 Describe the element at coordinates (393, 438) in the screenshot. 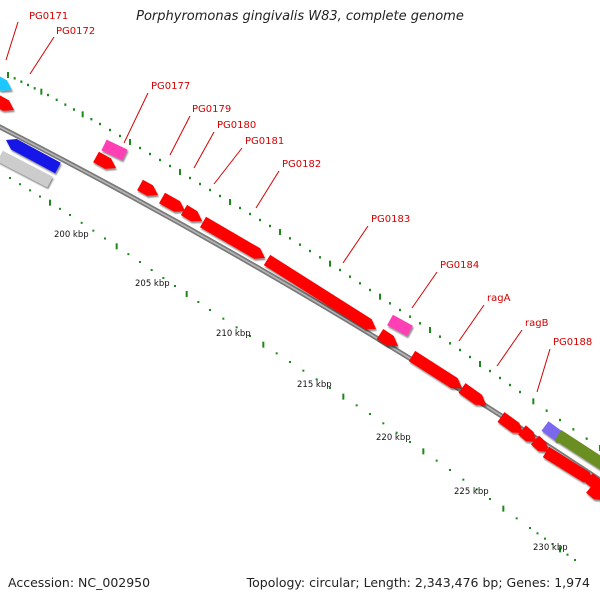

I see `kbp-label-220: 220 kbp` at that location.